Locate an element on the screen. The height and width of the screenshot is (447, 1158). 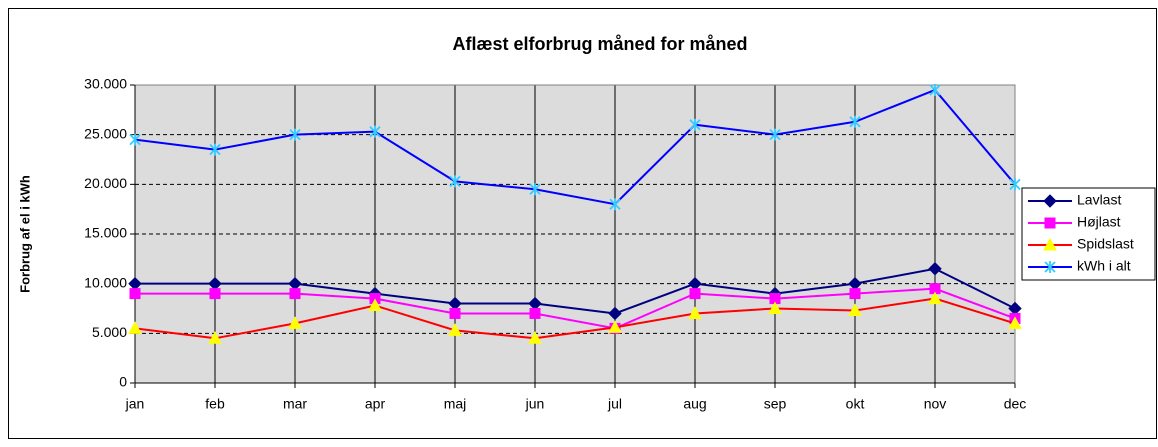
legend-label: Spidslast is located at coordinates (1105, 244).